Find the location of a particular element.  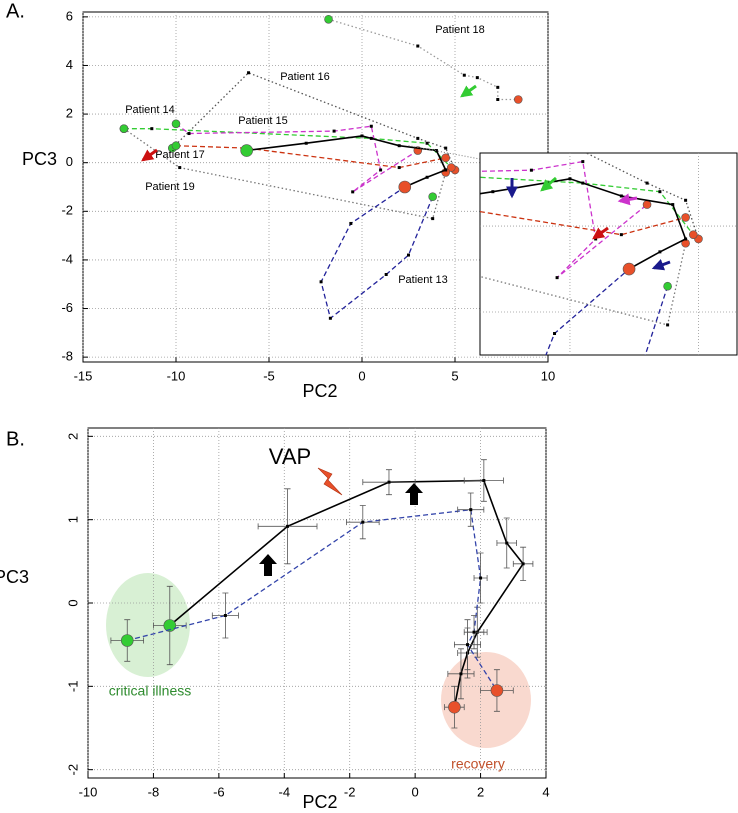

x-tick-label: 10 is located at coordinates (548, 375).